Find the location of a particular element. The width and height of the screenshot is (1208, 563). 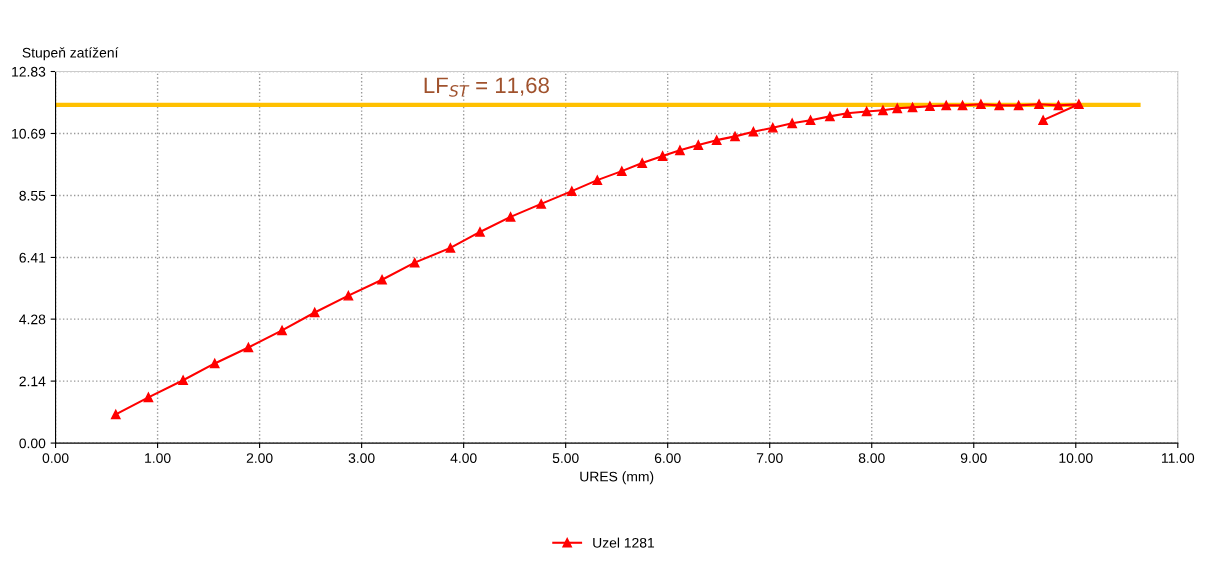

x-tick-label: 4.00 is located at coordinates (463, 458).